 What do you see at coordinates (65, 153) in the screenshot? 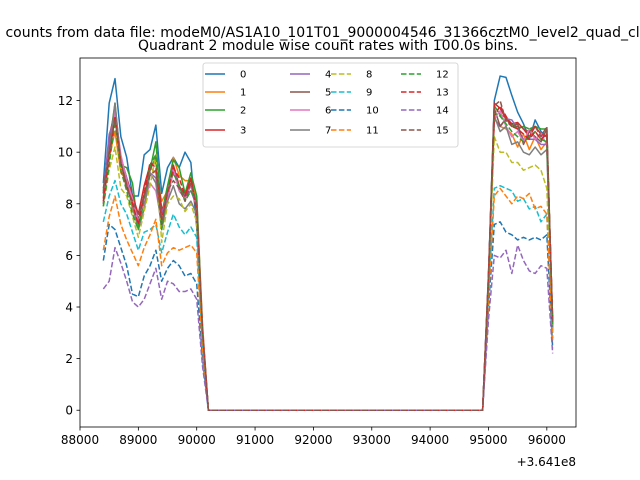
I see `y-tick-label: 10` at bounding box center [65, 153].